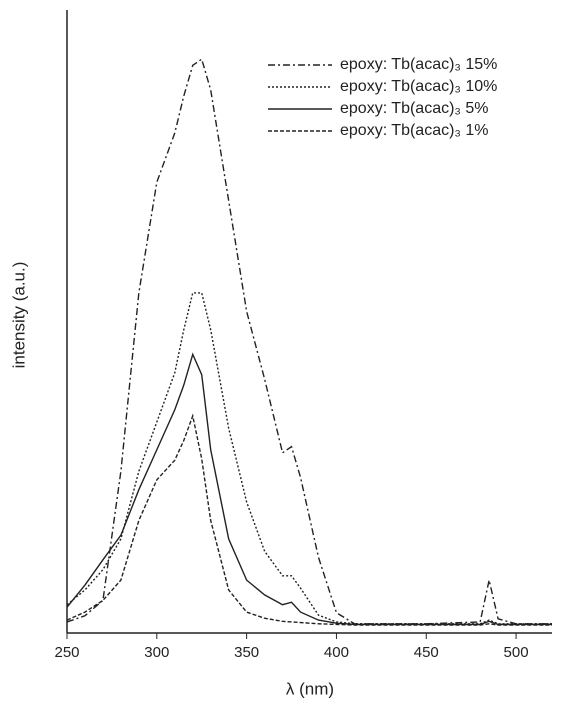  Describe the element at coordinates (310, 688) in the screenshot. I see `x-axis-label: λ (nm)` at that location.